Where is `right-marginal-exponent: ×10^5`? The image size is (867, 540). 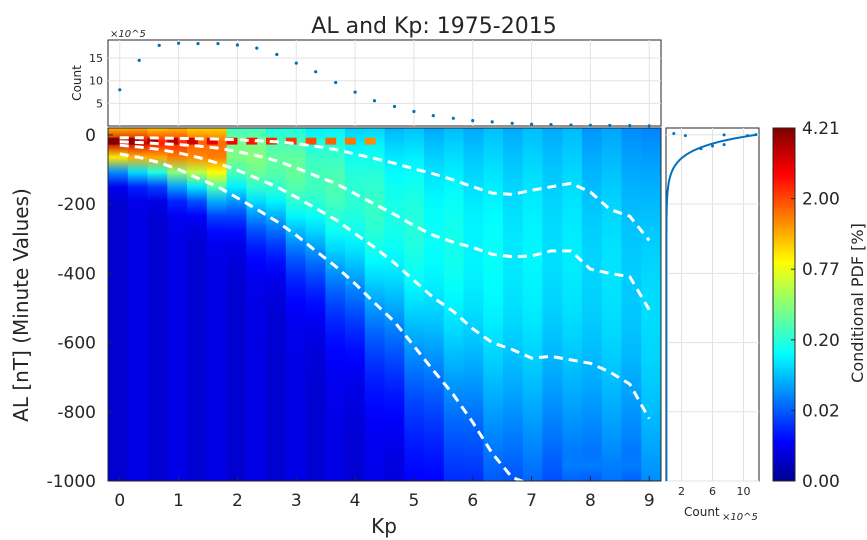 right-marginal-exponent: ×10^5 is located at coordinates (740, 517).